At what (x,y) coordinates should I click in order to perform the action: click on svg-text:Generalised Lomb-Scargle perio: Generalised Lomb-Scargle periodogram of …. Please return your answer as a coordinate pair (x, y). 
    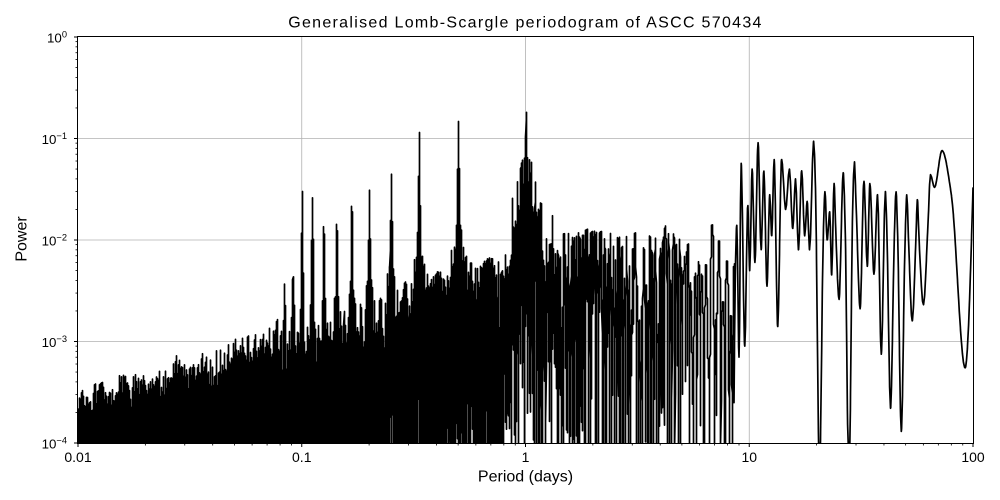
    Looking at the image, I should click on (525, 23).